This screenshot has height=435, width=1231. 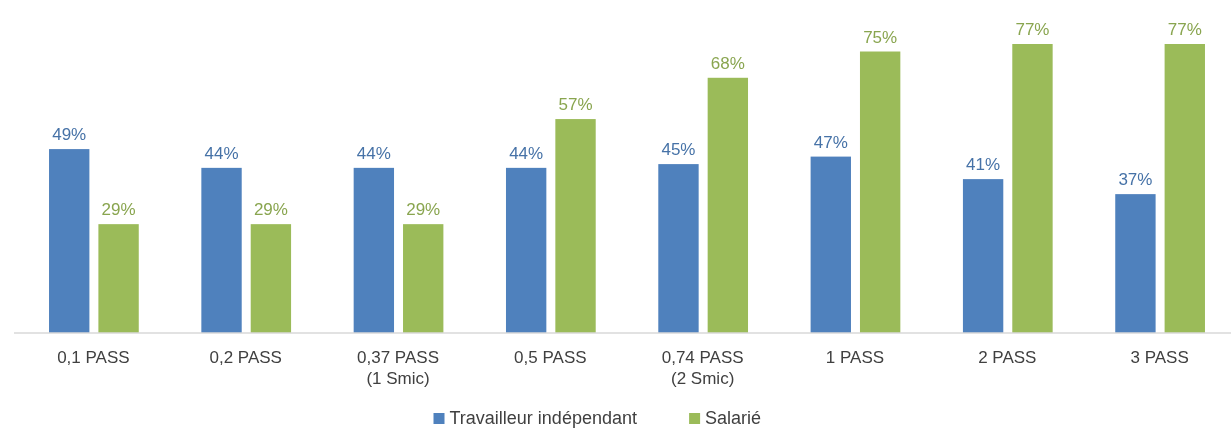 I want to click on x-tick-label: 3 PASS, so click(x=1159, y=357).